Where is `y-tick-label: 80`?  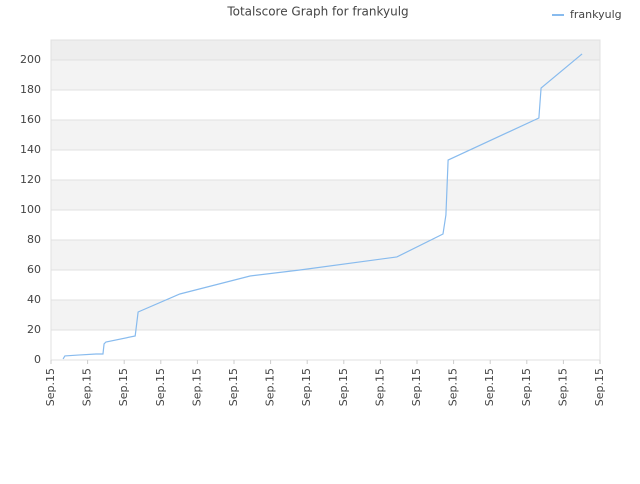 y-tick-label: 80 is located at coordinates (34, 239).